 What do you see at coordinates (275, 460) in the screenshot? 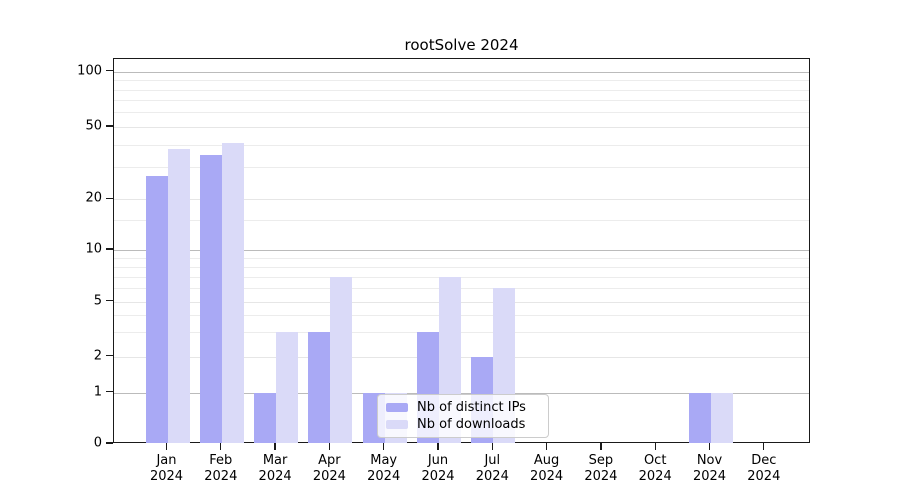
I see `x-tick-label-line: Mar` at bounding box center [275, 460].